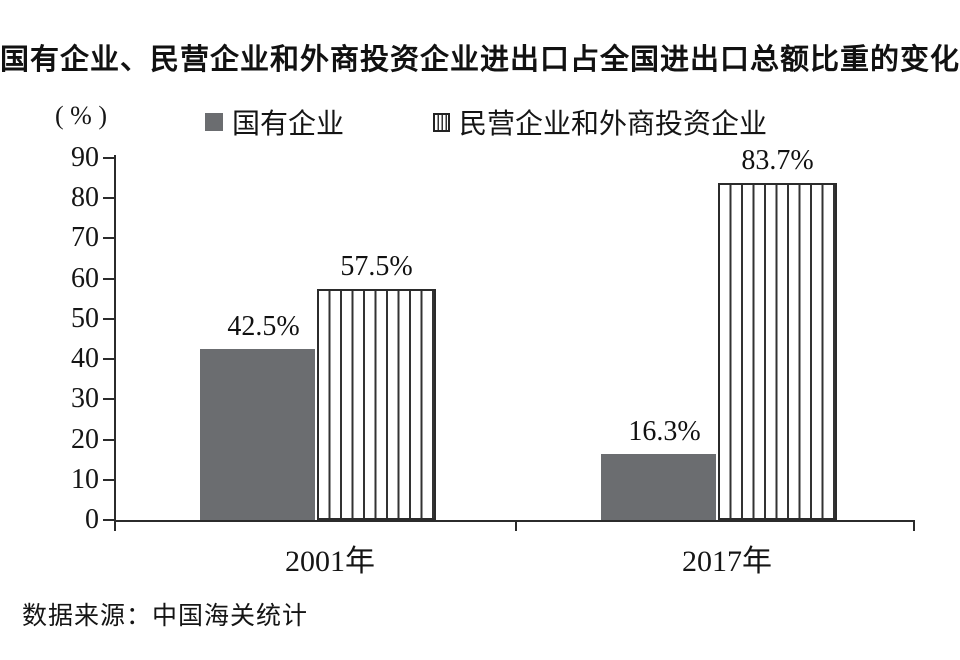 Image resolution: width=960 pixels, height=660 pixels. I want to click on y-axis-tick-label: 30, so click(85, 399).